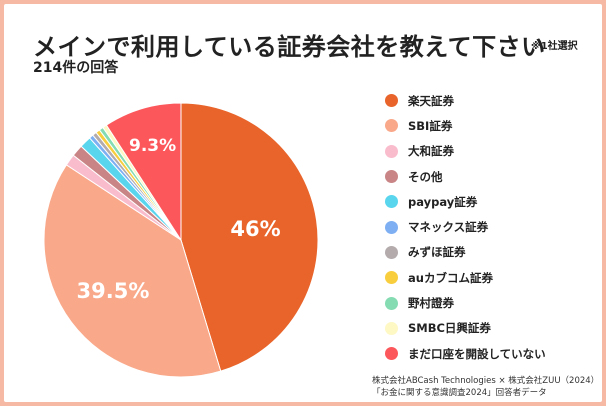 This screenshot has width=606, height=406. Describe the element at coordinates (450, 277) in the screenshot. I see `legend-label-7: auカブコム証券` at that location.